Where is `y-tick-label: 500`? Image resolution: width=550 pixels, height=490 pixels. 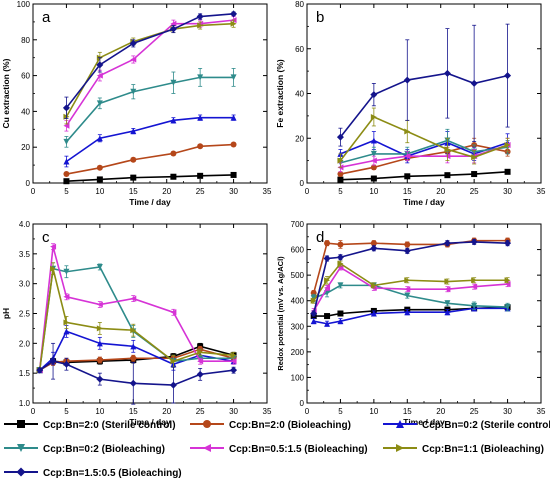 y-tick-label: 500 is located at coordinates (298, 275).